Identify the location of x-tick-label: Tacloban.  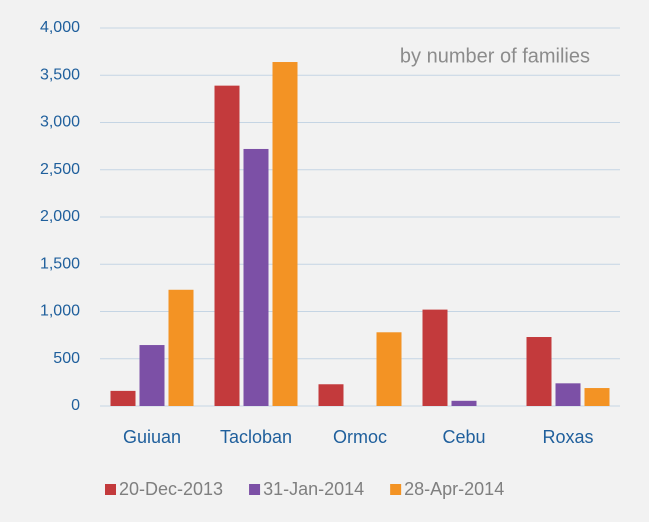
(256, 437).